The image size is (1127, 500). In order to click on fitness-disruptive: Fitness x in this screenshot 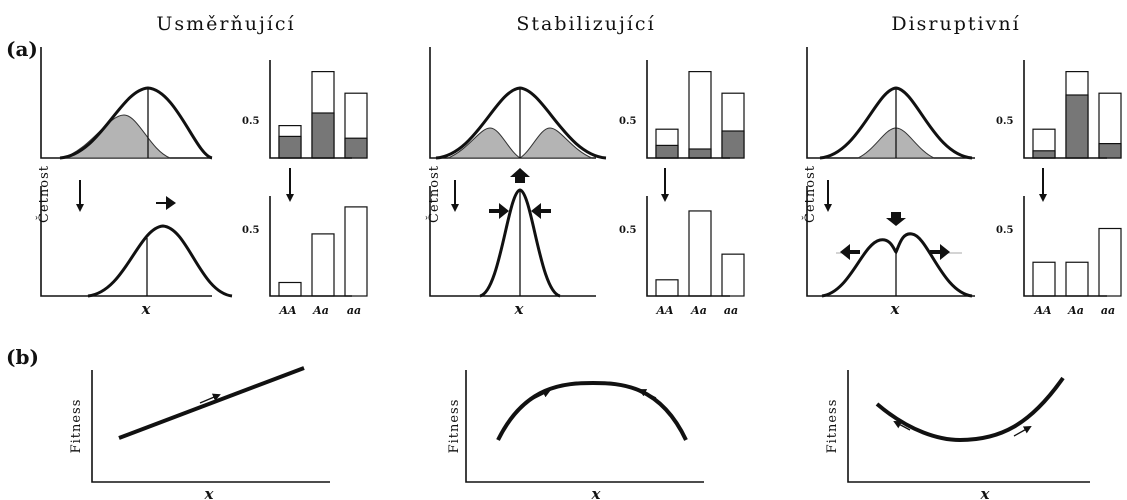, I will do `click(957, 435)`.